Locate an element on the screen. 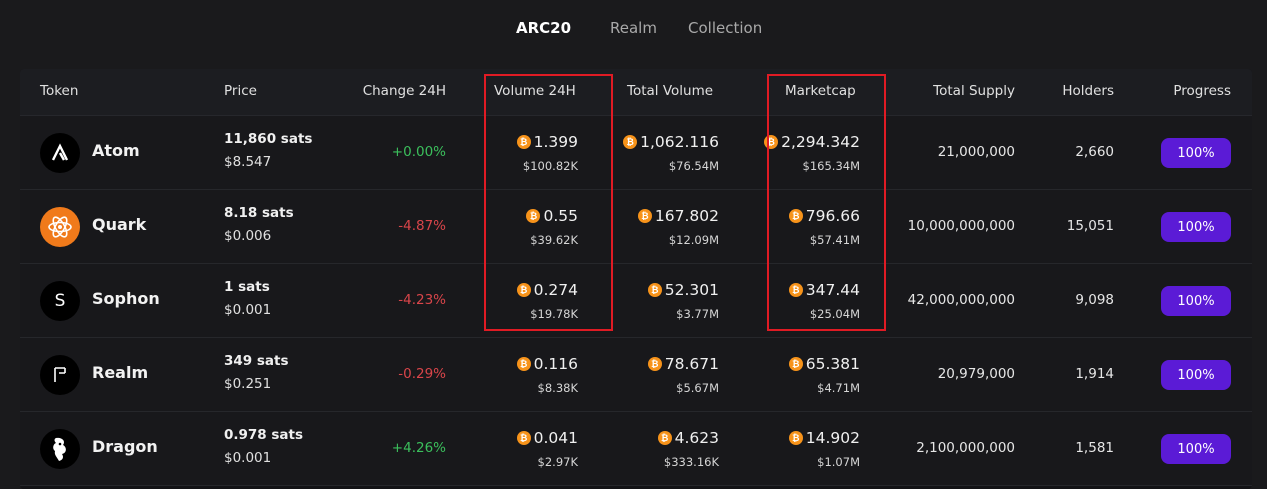 This screenshot has width=1267, height=489. price-sats: 0.978 sats is located at coordinates (264, 435).